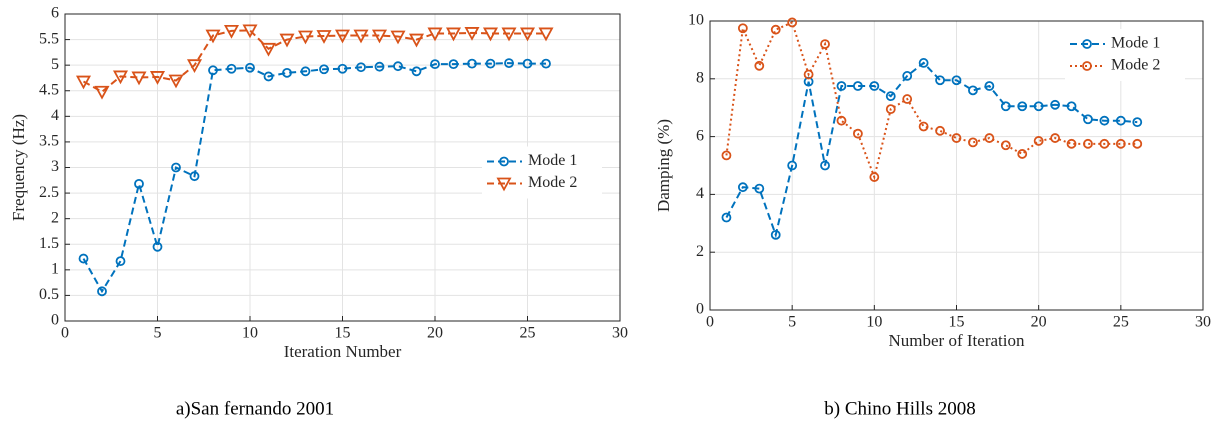  Describe the element at coordinates (696, 20) in the screenshot. I see `y-tick-label: 10` at that location.